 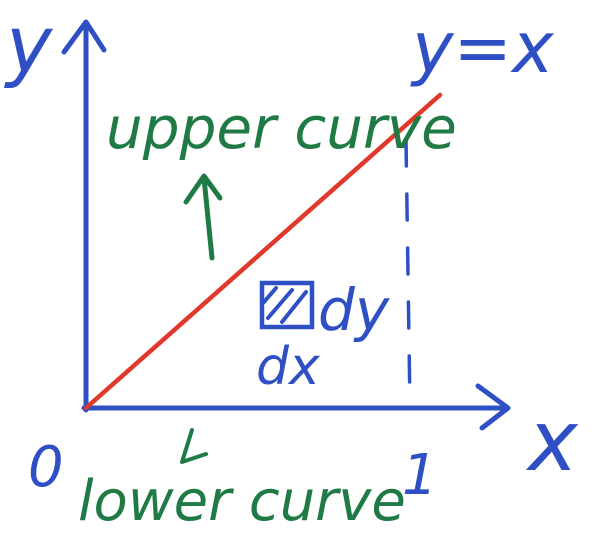 I want to click on x-tick-label-1: 1, so click(x=420, y=475).